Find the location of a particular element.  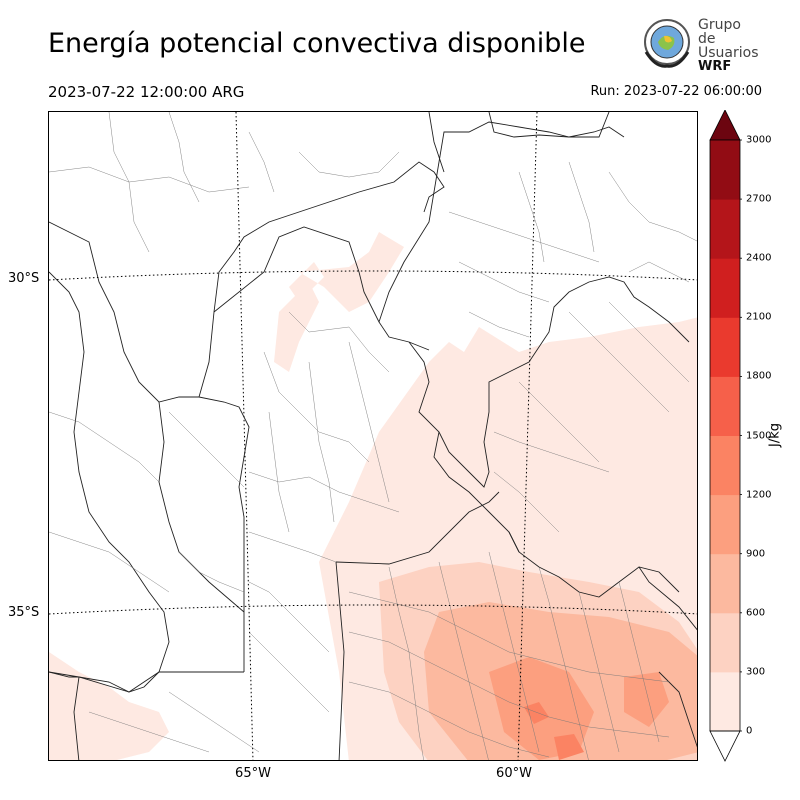

logo-line-2: Usuarios is located at coordinates (728, 53).